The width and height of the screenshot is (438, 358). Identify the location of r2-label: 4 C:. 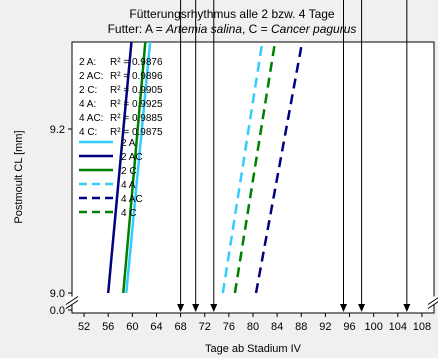
(88, 132).